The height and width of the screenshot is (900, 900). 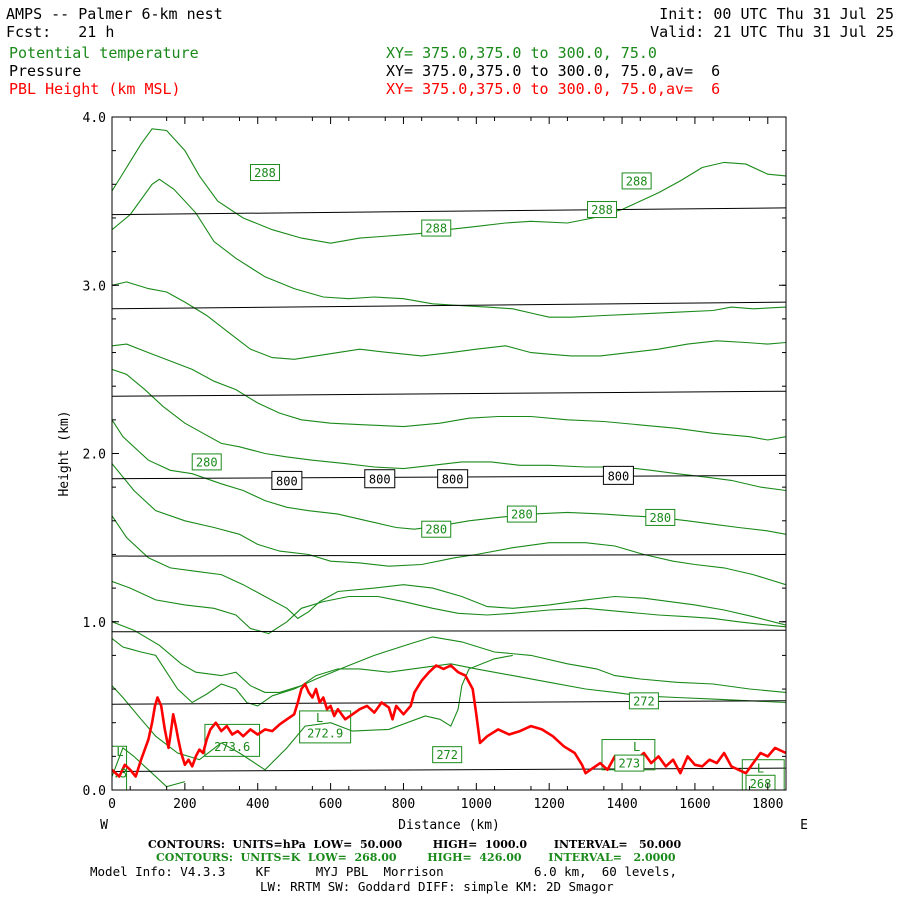 I want to click on pressure-label-0: 800, so click(x=287, y=481).